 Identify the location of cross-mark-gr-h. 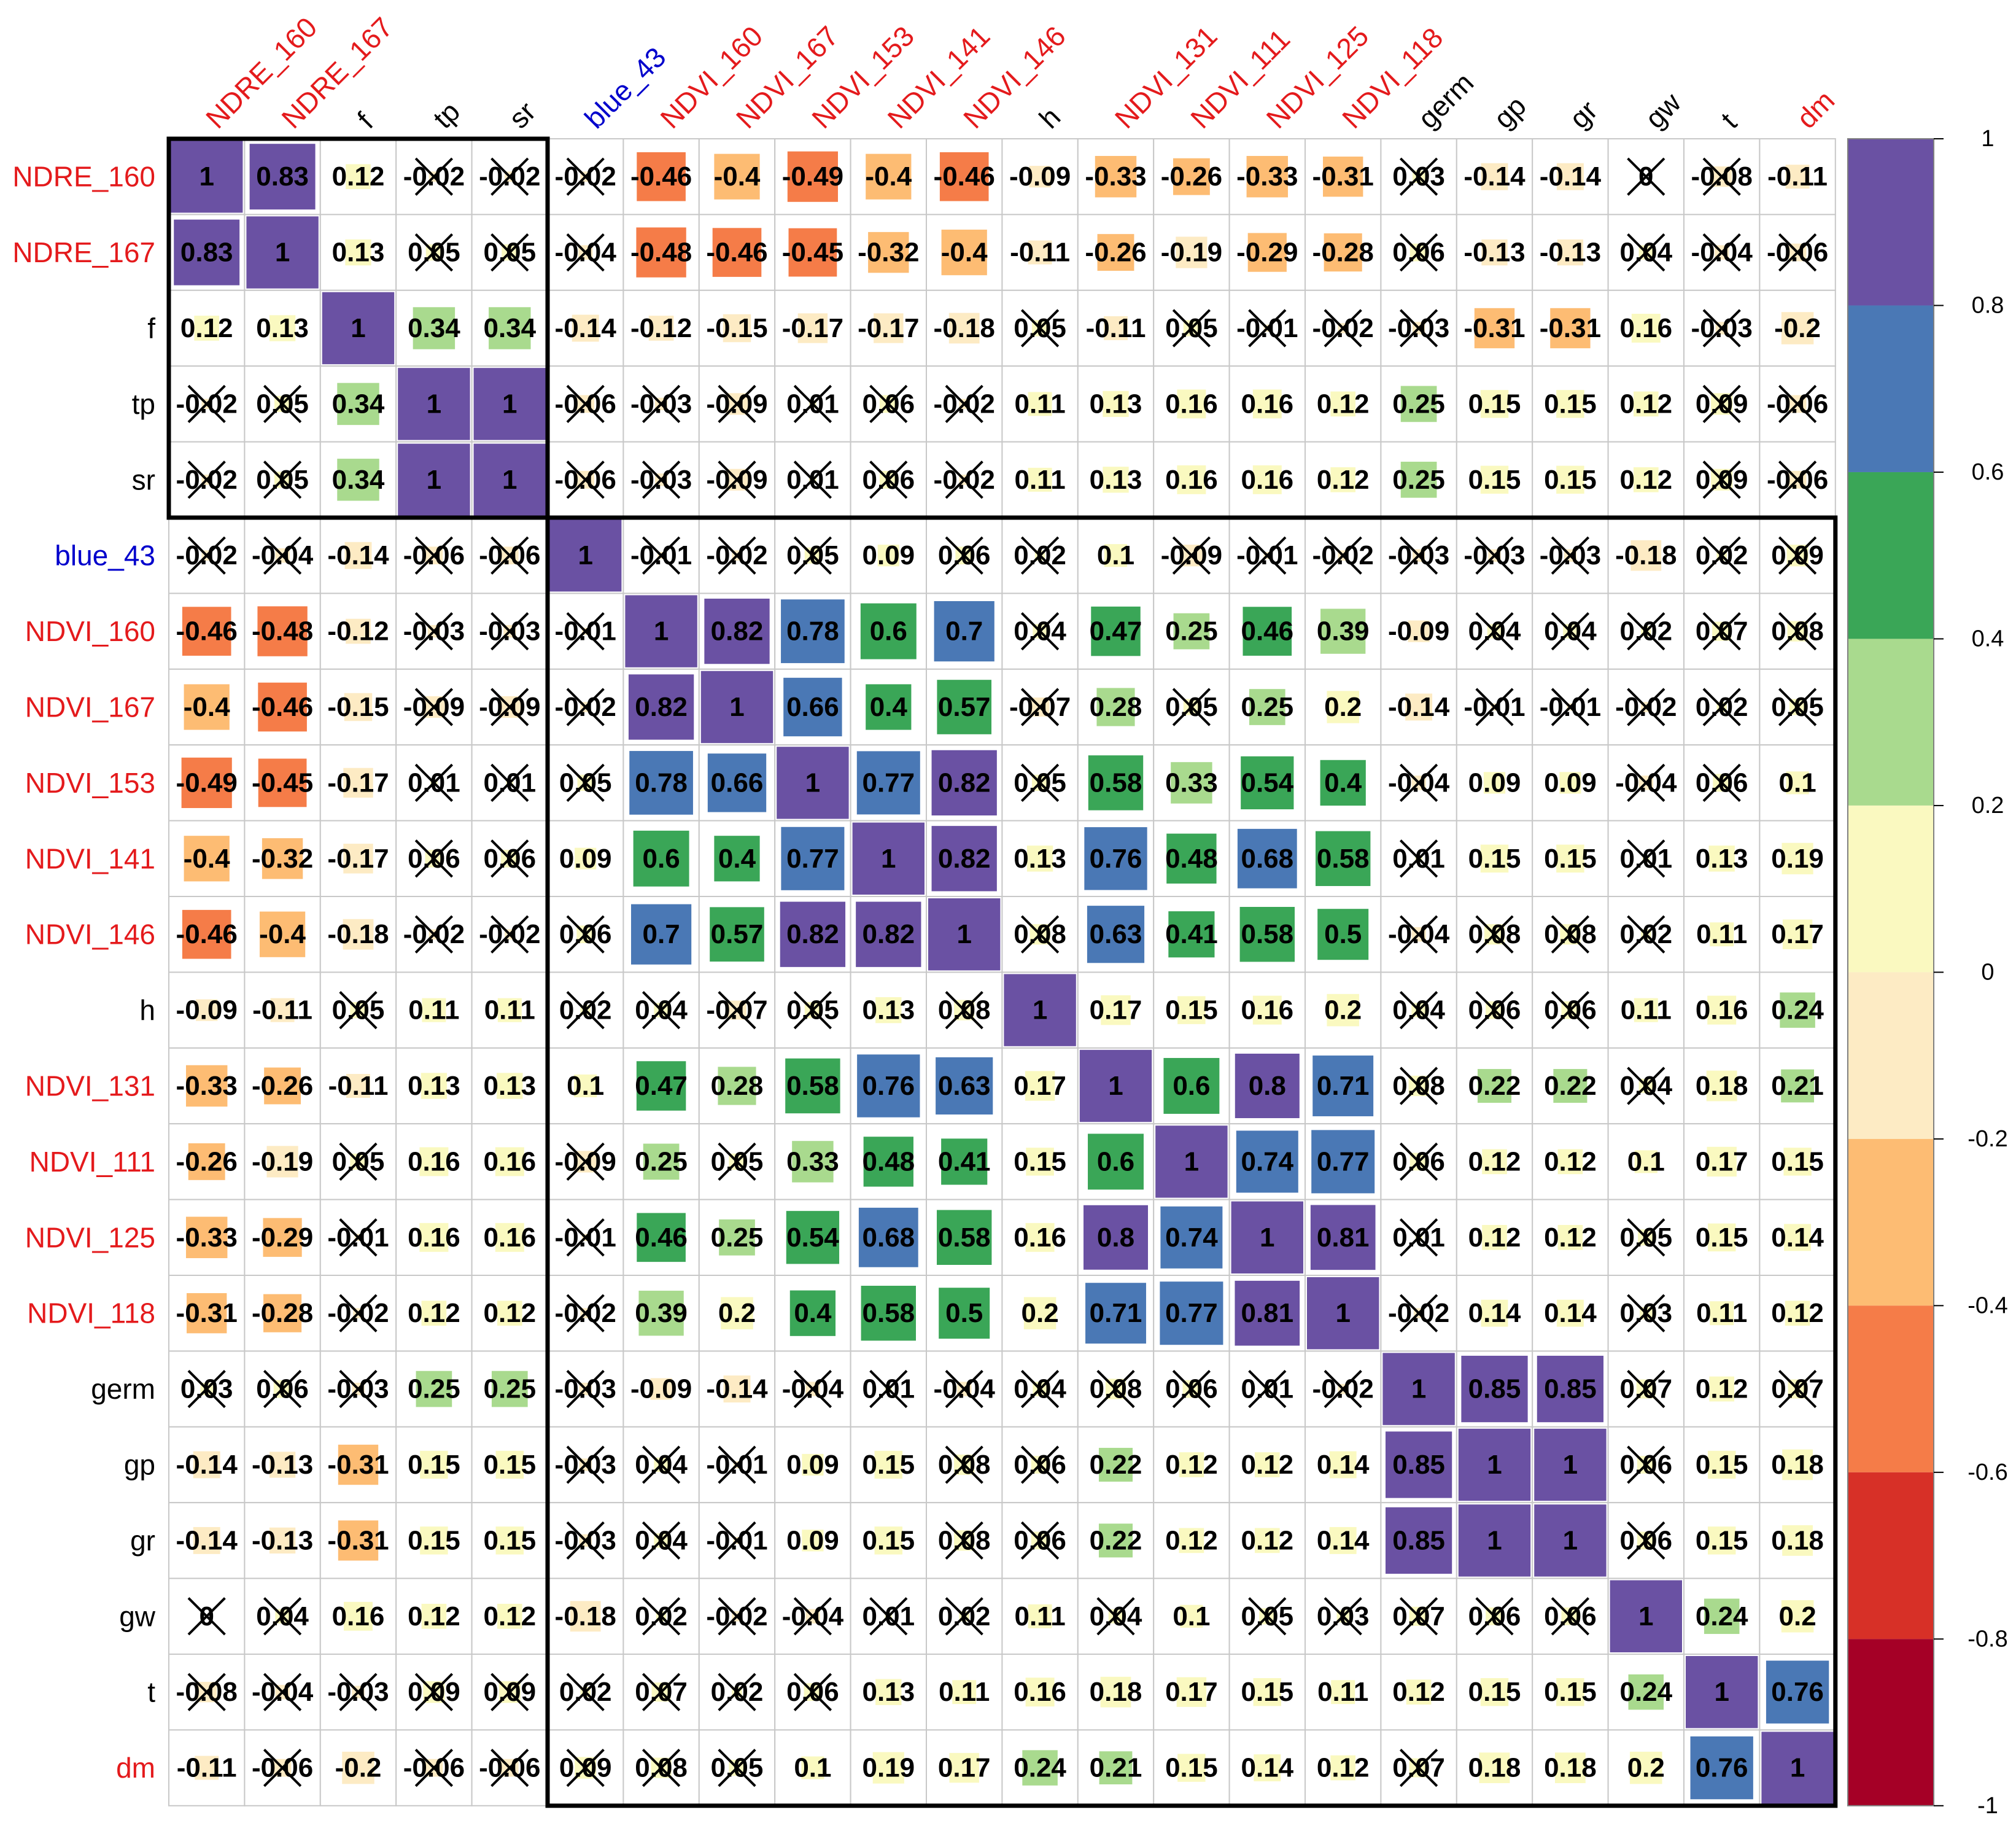
(1040, 1540).